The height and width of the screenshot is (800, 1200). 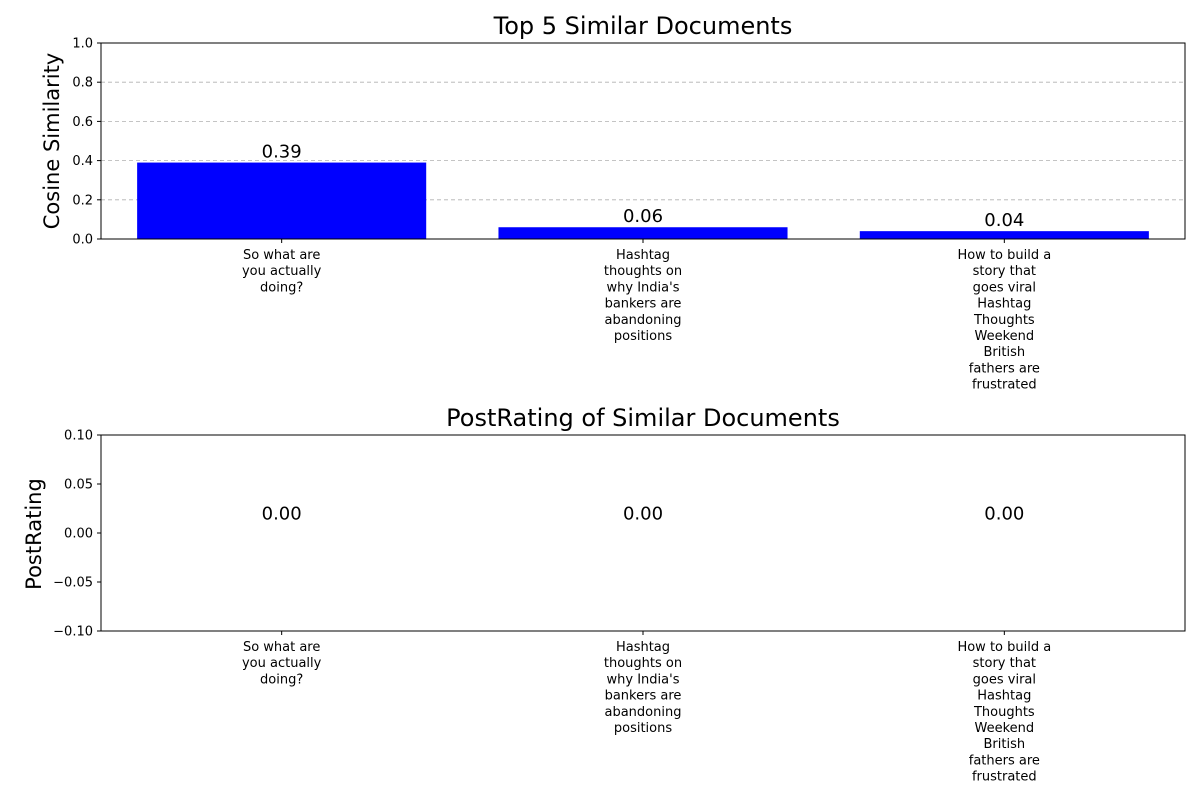 I want to click on data-labels: 0.39 0.06 0.04, so click(x=643, y=187).